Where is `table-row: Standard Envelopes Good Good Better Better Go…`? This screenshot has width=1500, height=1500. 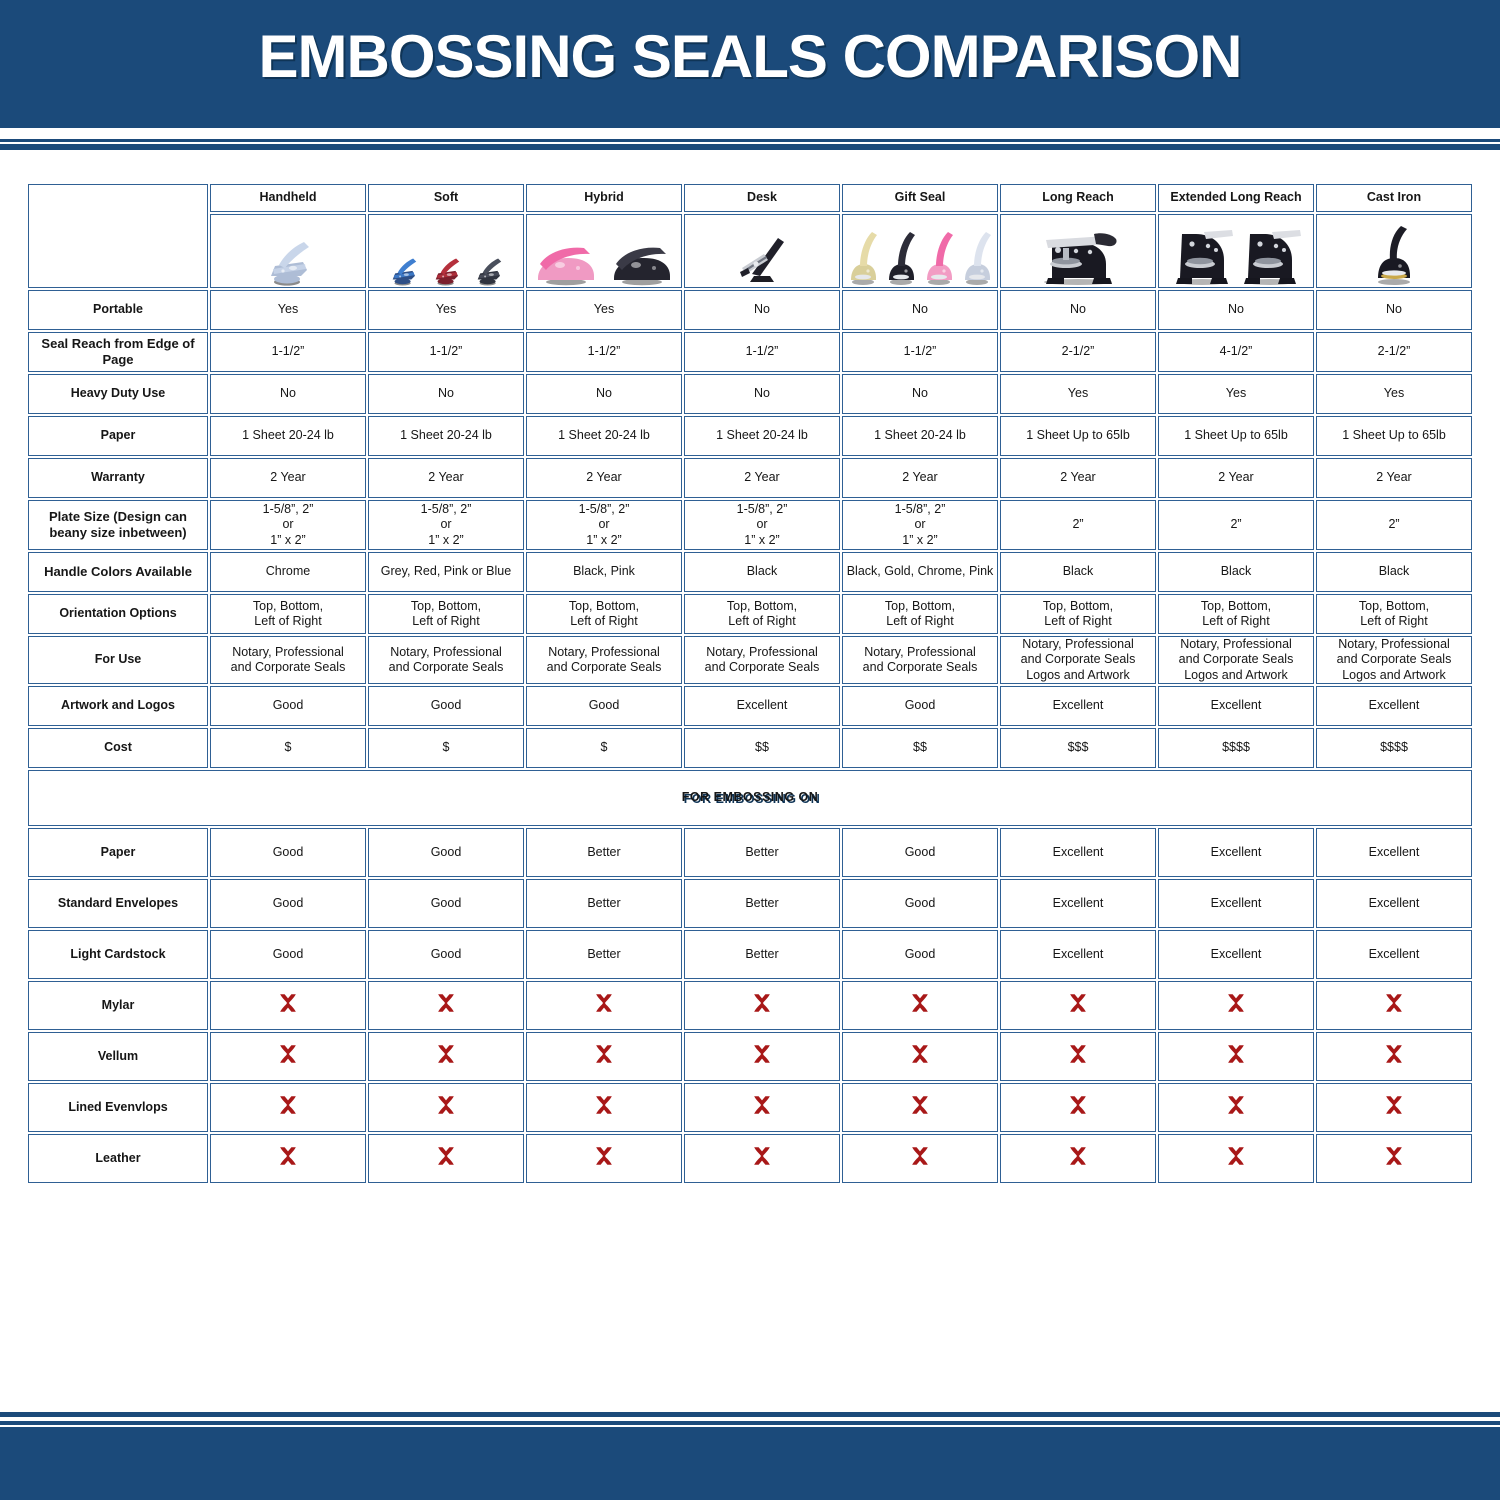 table-row: Standard Envelopes Good Good Better Better Go… is located at coordinates (750, 903).